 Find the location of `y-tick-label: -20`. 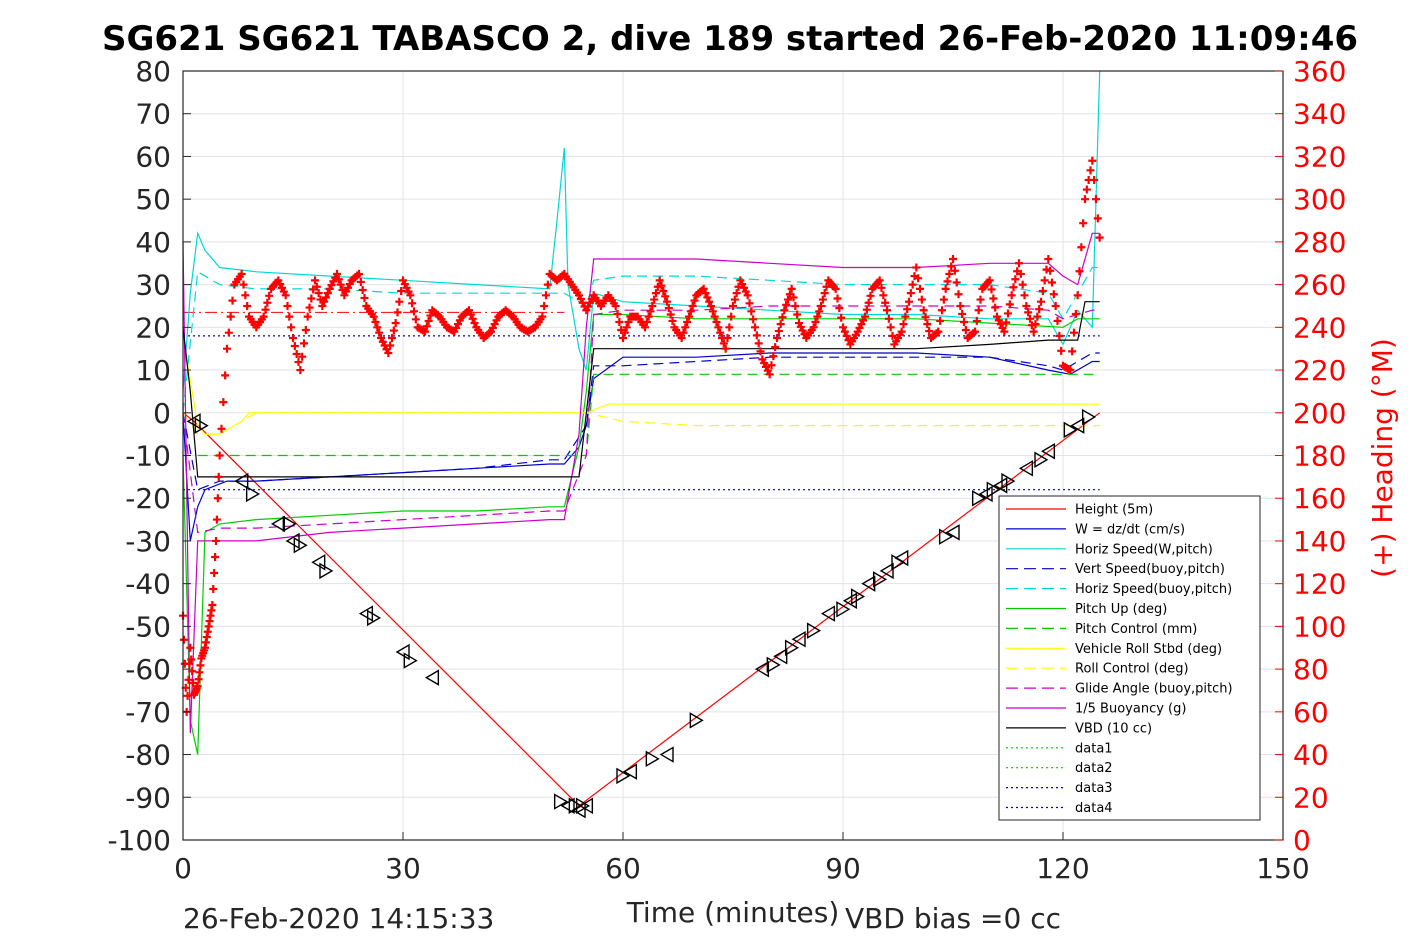

y-tick-label: -20 is located at coordinates (148, 498).